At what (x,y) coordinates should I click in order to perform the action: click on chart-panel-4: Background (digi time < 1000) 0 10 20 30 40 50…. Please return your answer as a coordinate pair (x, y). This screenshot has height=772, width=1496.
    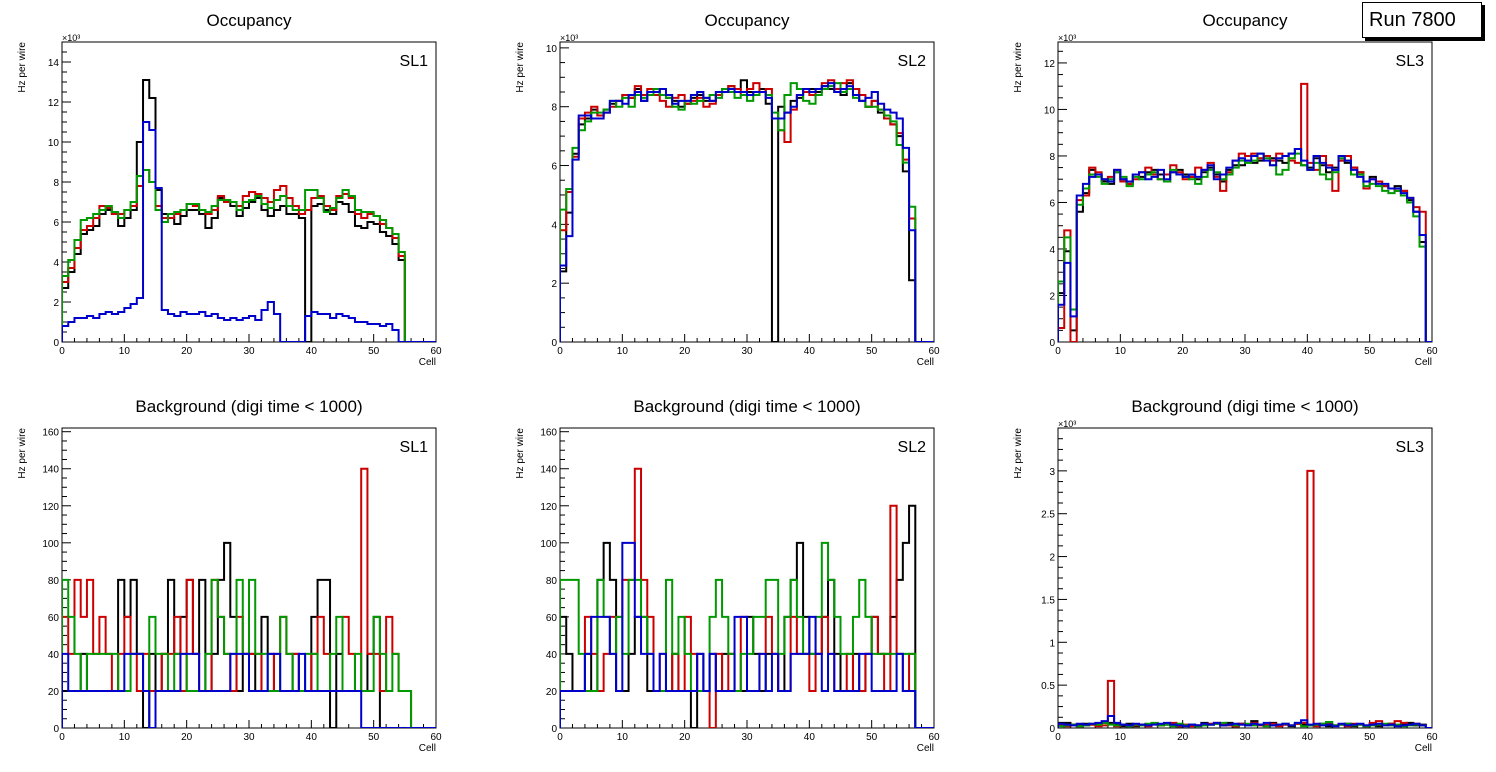
    Looking at the image, I should click on (229, 575).